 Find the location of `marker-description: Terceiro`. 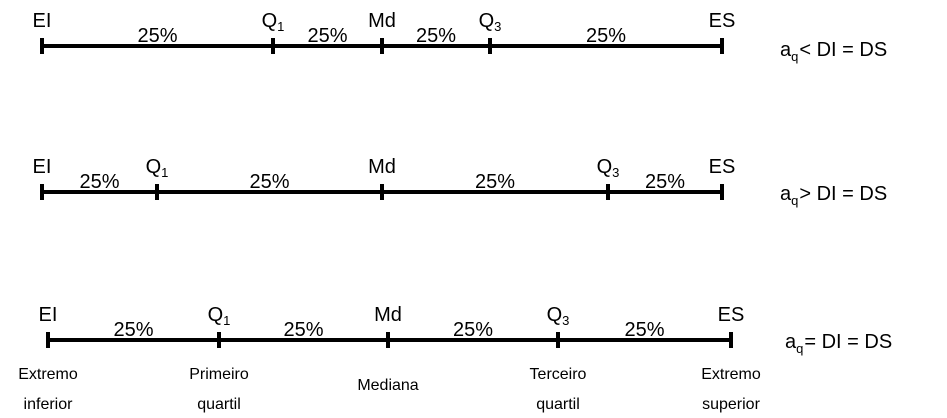

marker-description: Terceiro is located at coordinates (558, 374).